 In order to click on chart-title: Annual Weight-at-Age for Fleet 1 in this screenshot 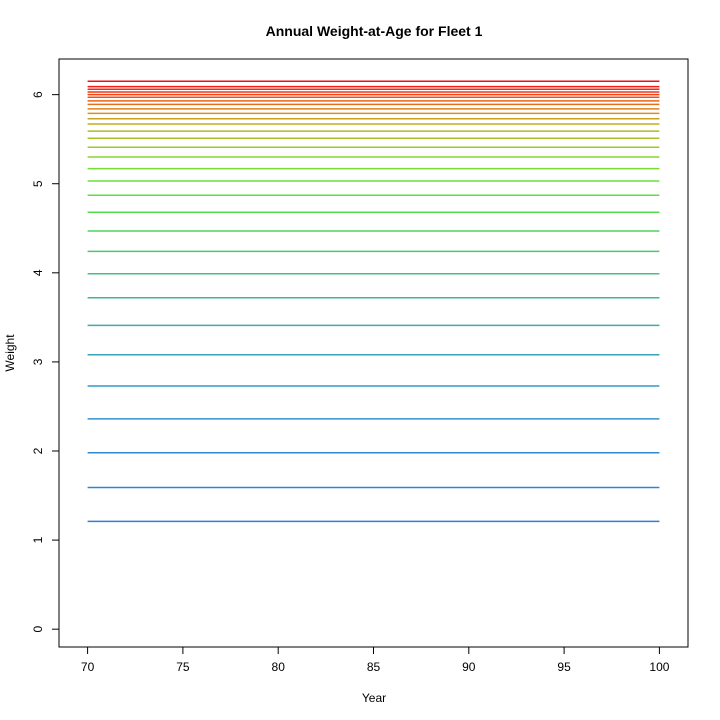, I will do `click(374, 31)`.